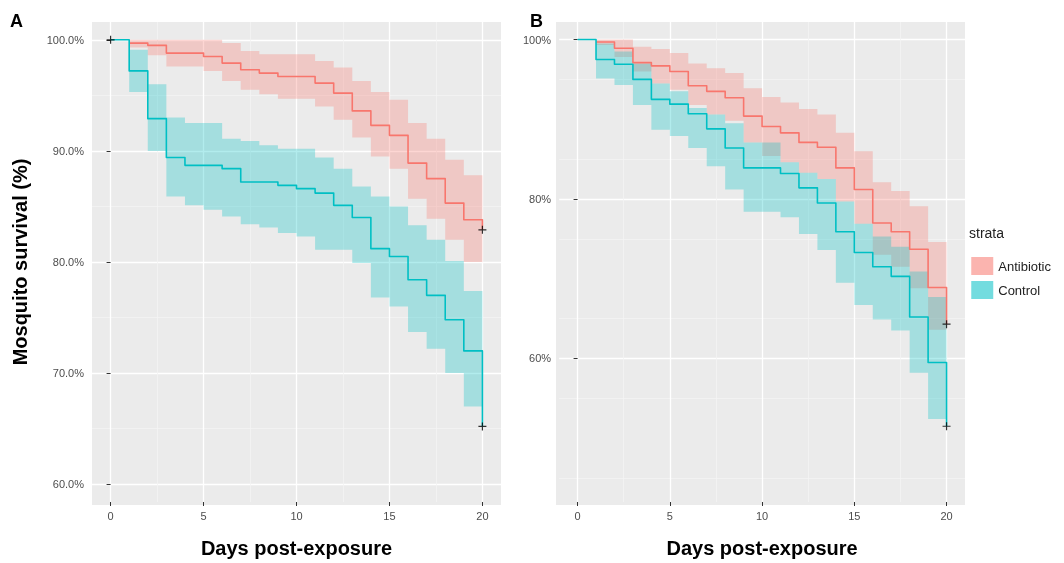 This screenshot has width=1064, height=563. I want to click on chart-title: A, so click(16, 21).